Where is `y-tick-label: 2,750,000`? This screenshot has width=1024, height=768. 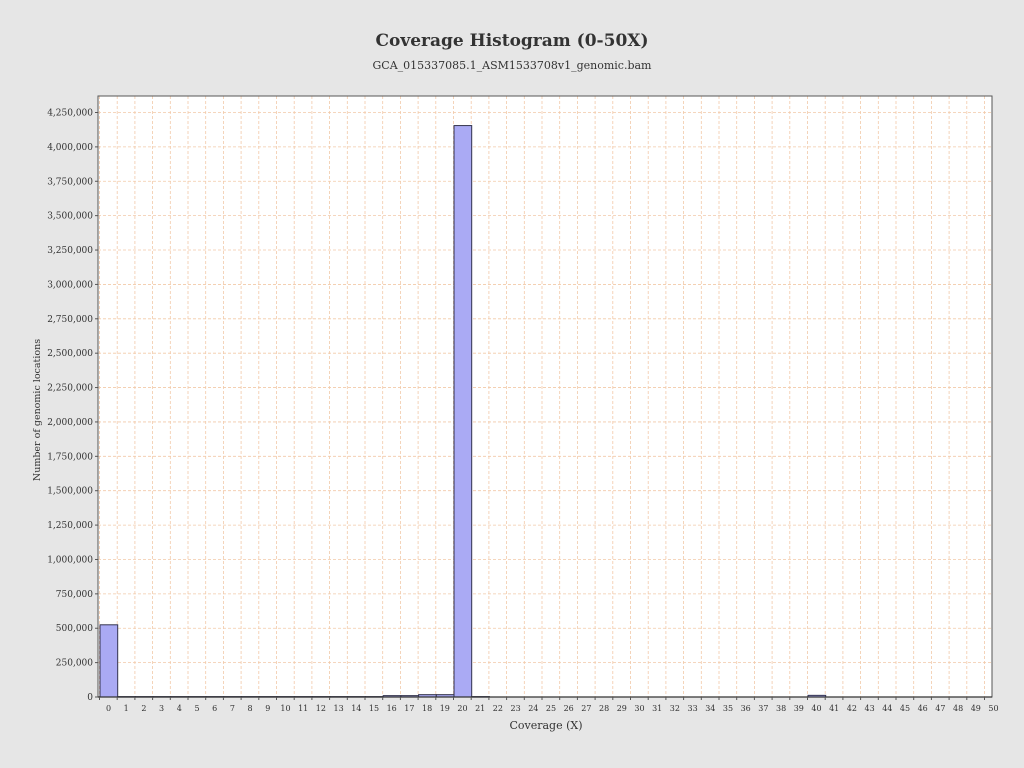 y-tick-label: 2,750,000 is located at coordinates (70, 320).